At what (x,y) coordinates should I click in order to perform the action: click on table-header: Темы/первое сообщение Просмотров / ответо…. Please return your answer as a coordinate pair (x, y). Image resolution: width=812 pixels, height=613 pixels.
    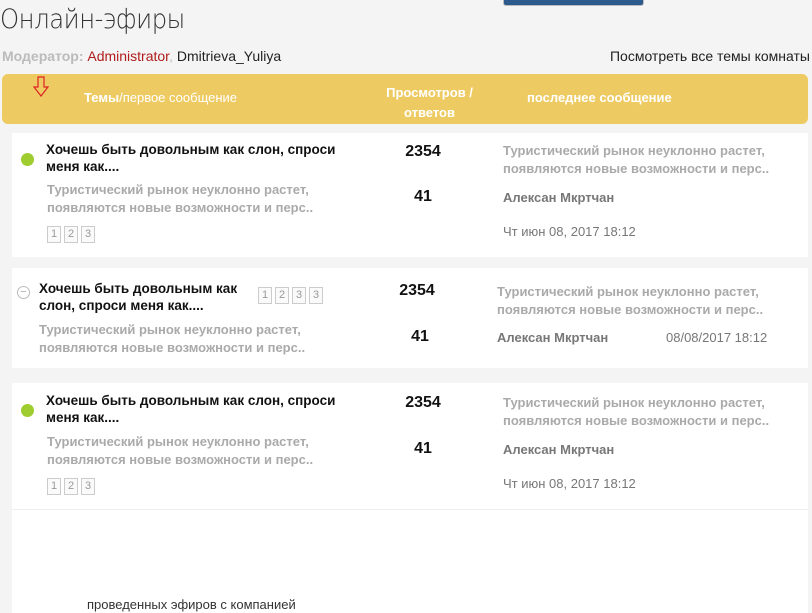
    Looking at the image, I should click on (405, 99).